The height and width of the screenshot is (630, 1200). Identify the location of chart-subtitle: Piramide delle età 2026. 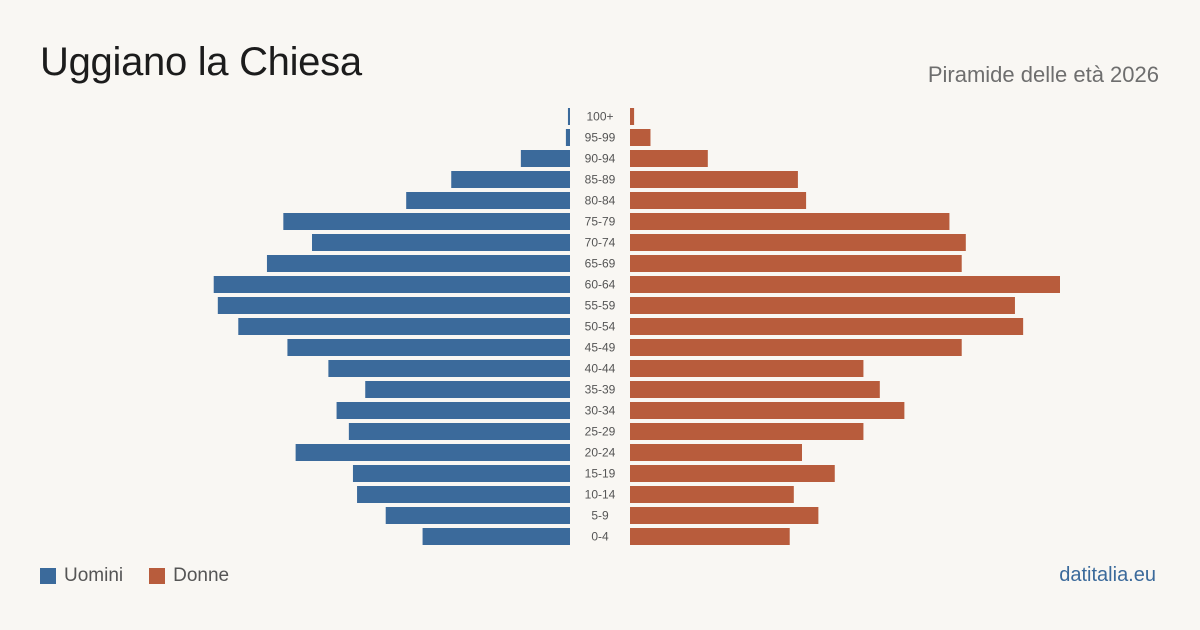
(1043, 74).